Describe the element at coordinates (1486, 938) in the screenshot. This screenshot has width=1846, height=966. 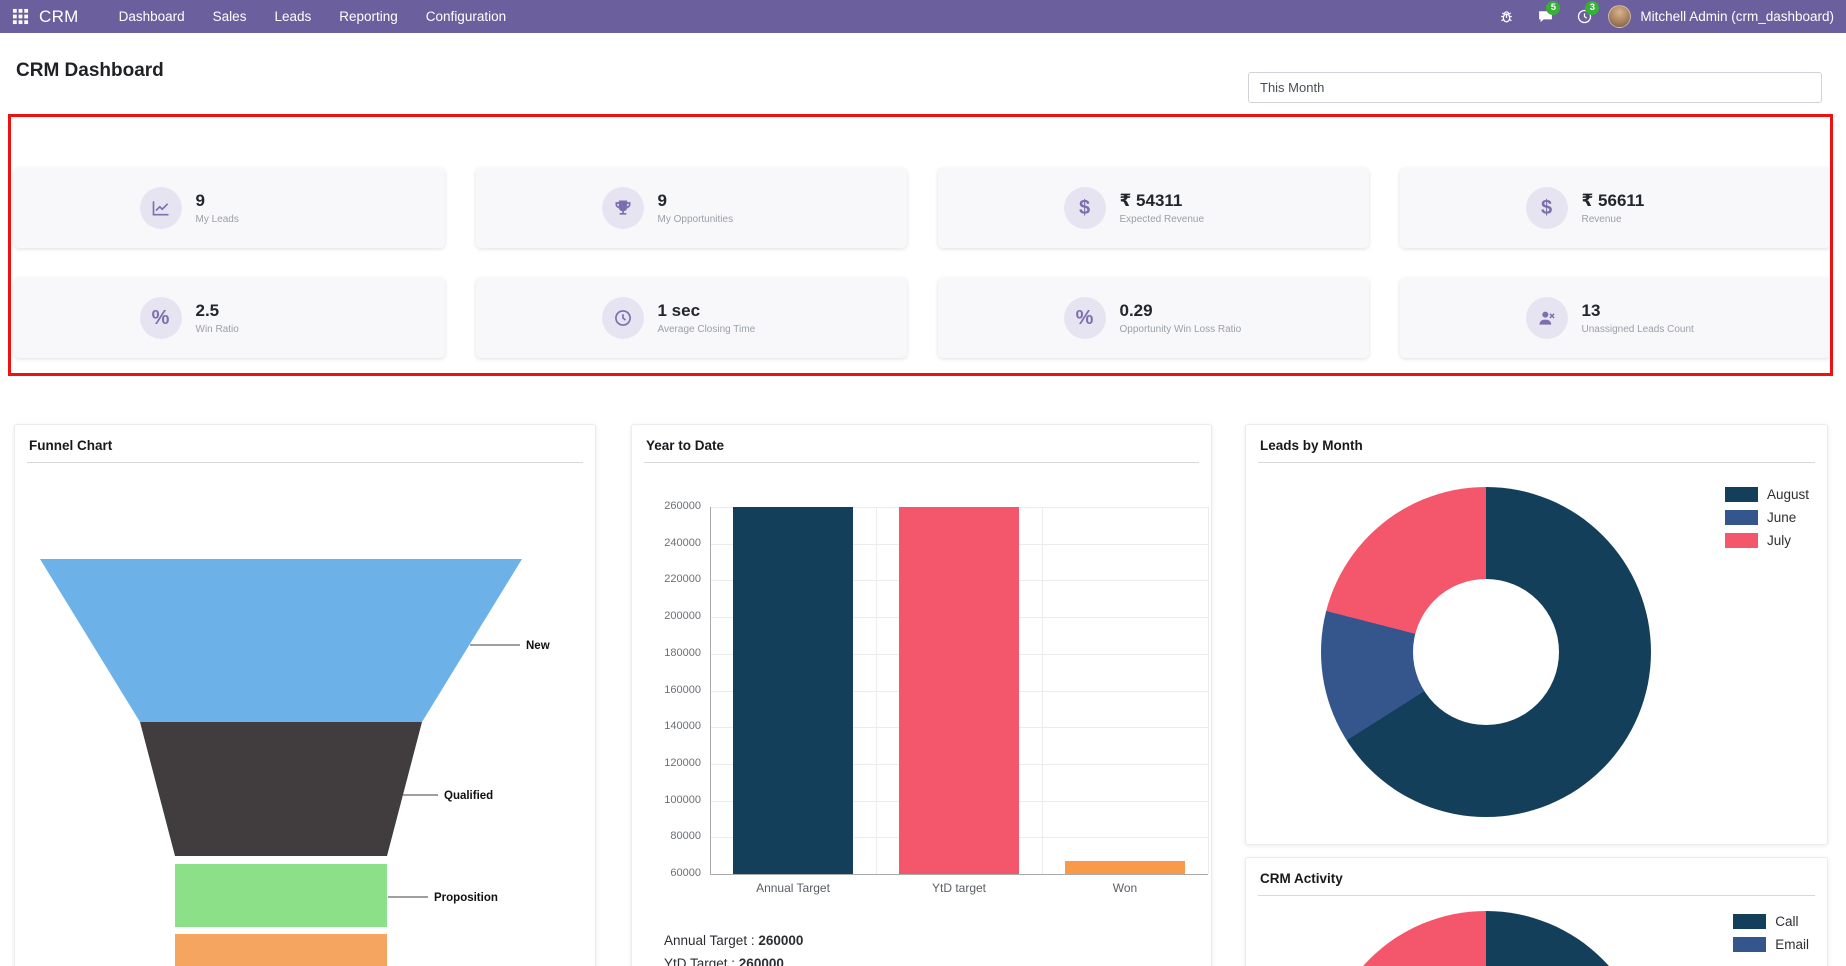
I see `activity-donut-chart` at that location.